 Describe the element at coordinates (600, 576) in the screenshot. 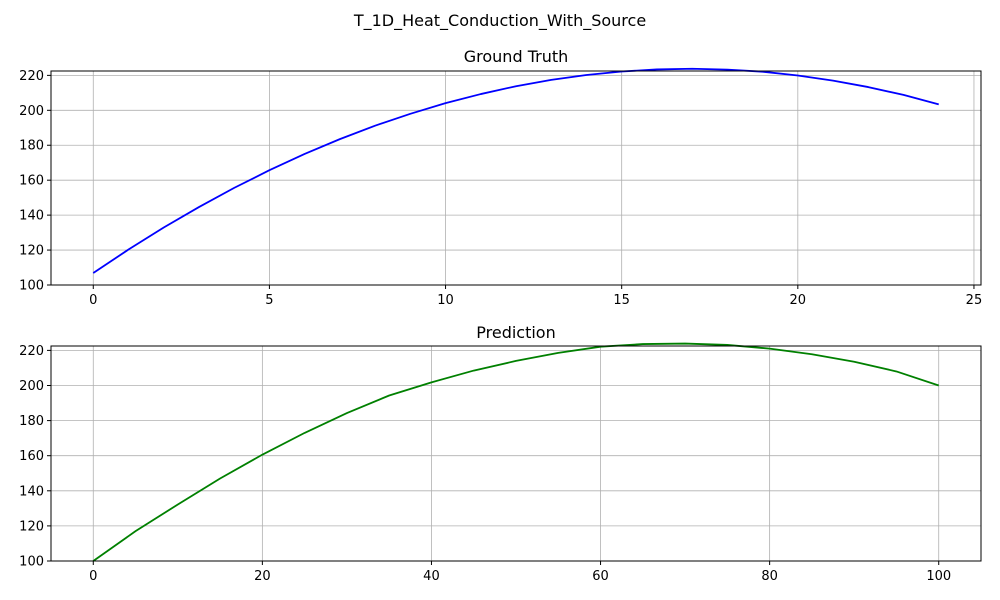

I see `prediction-x-tick-label: 60` at that location.